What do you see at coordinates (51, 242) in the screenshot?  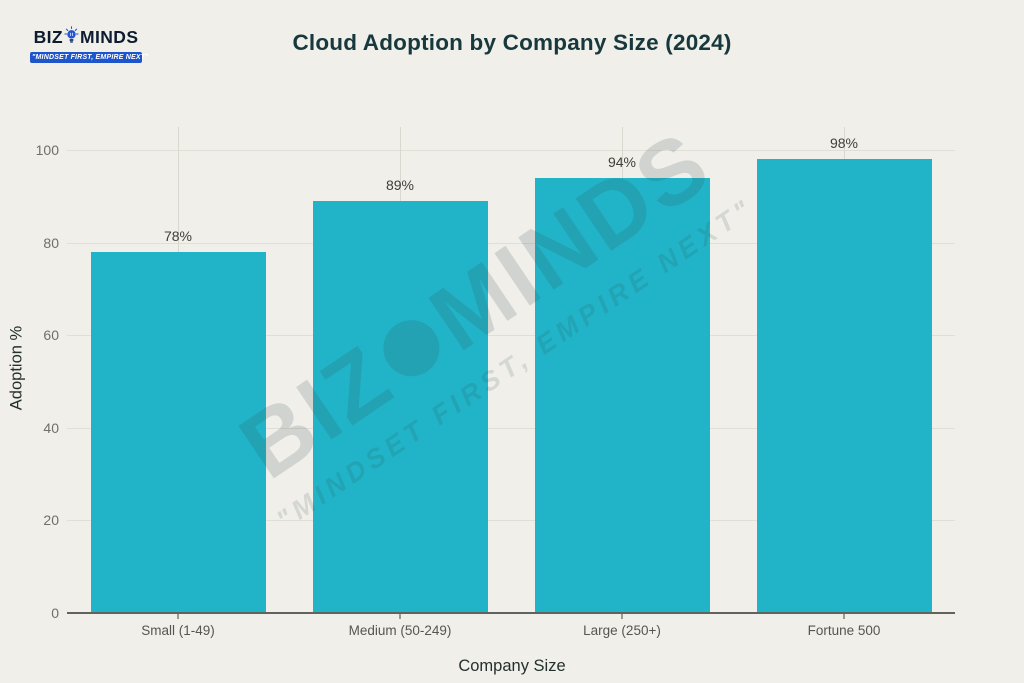 I see `y-tick-label: 80` at bounding box center [51, 242].